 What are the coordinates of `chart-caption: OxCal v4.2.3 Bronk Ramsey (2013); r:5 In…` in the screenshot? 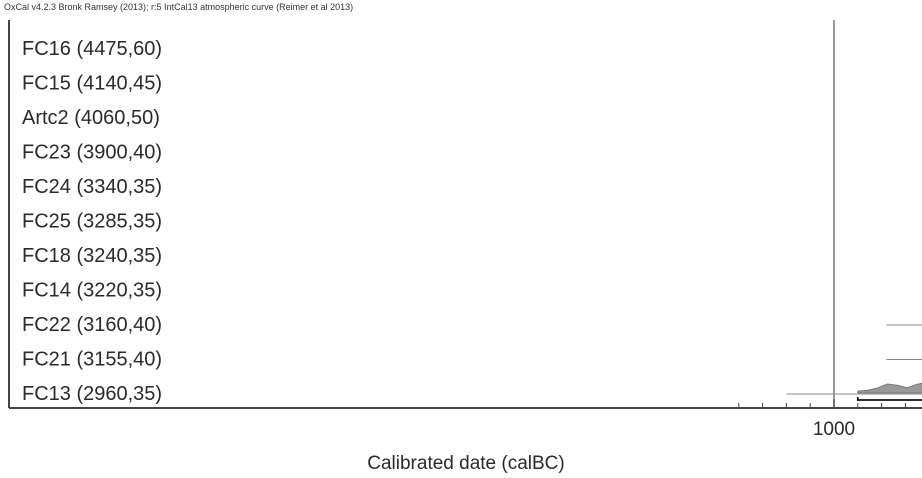 It's located at (179, 7).